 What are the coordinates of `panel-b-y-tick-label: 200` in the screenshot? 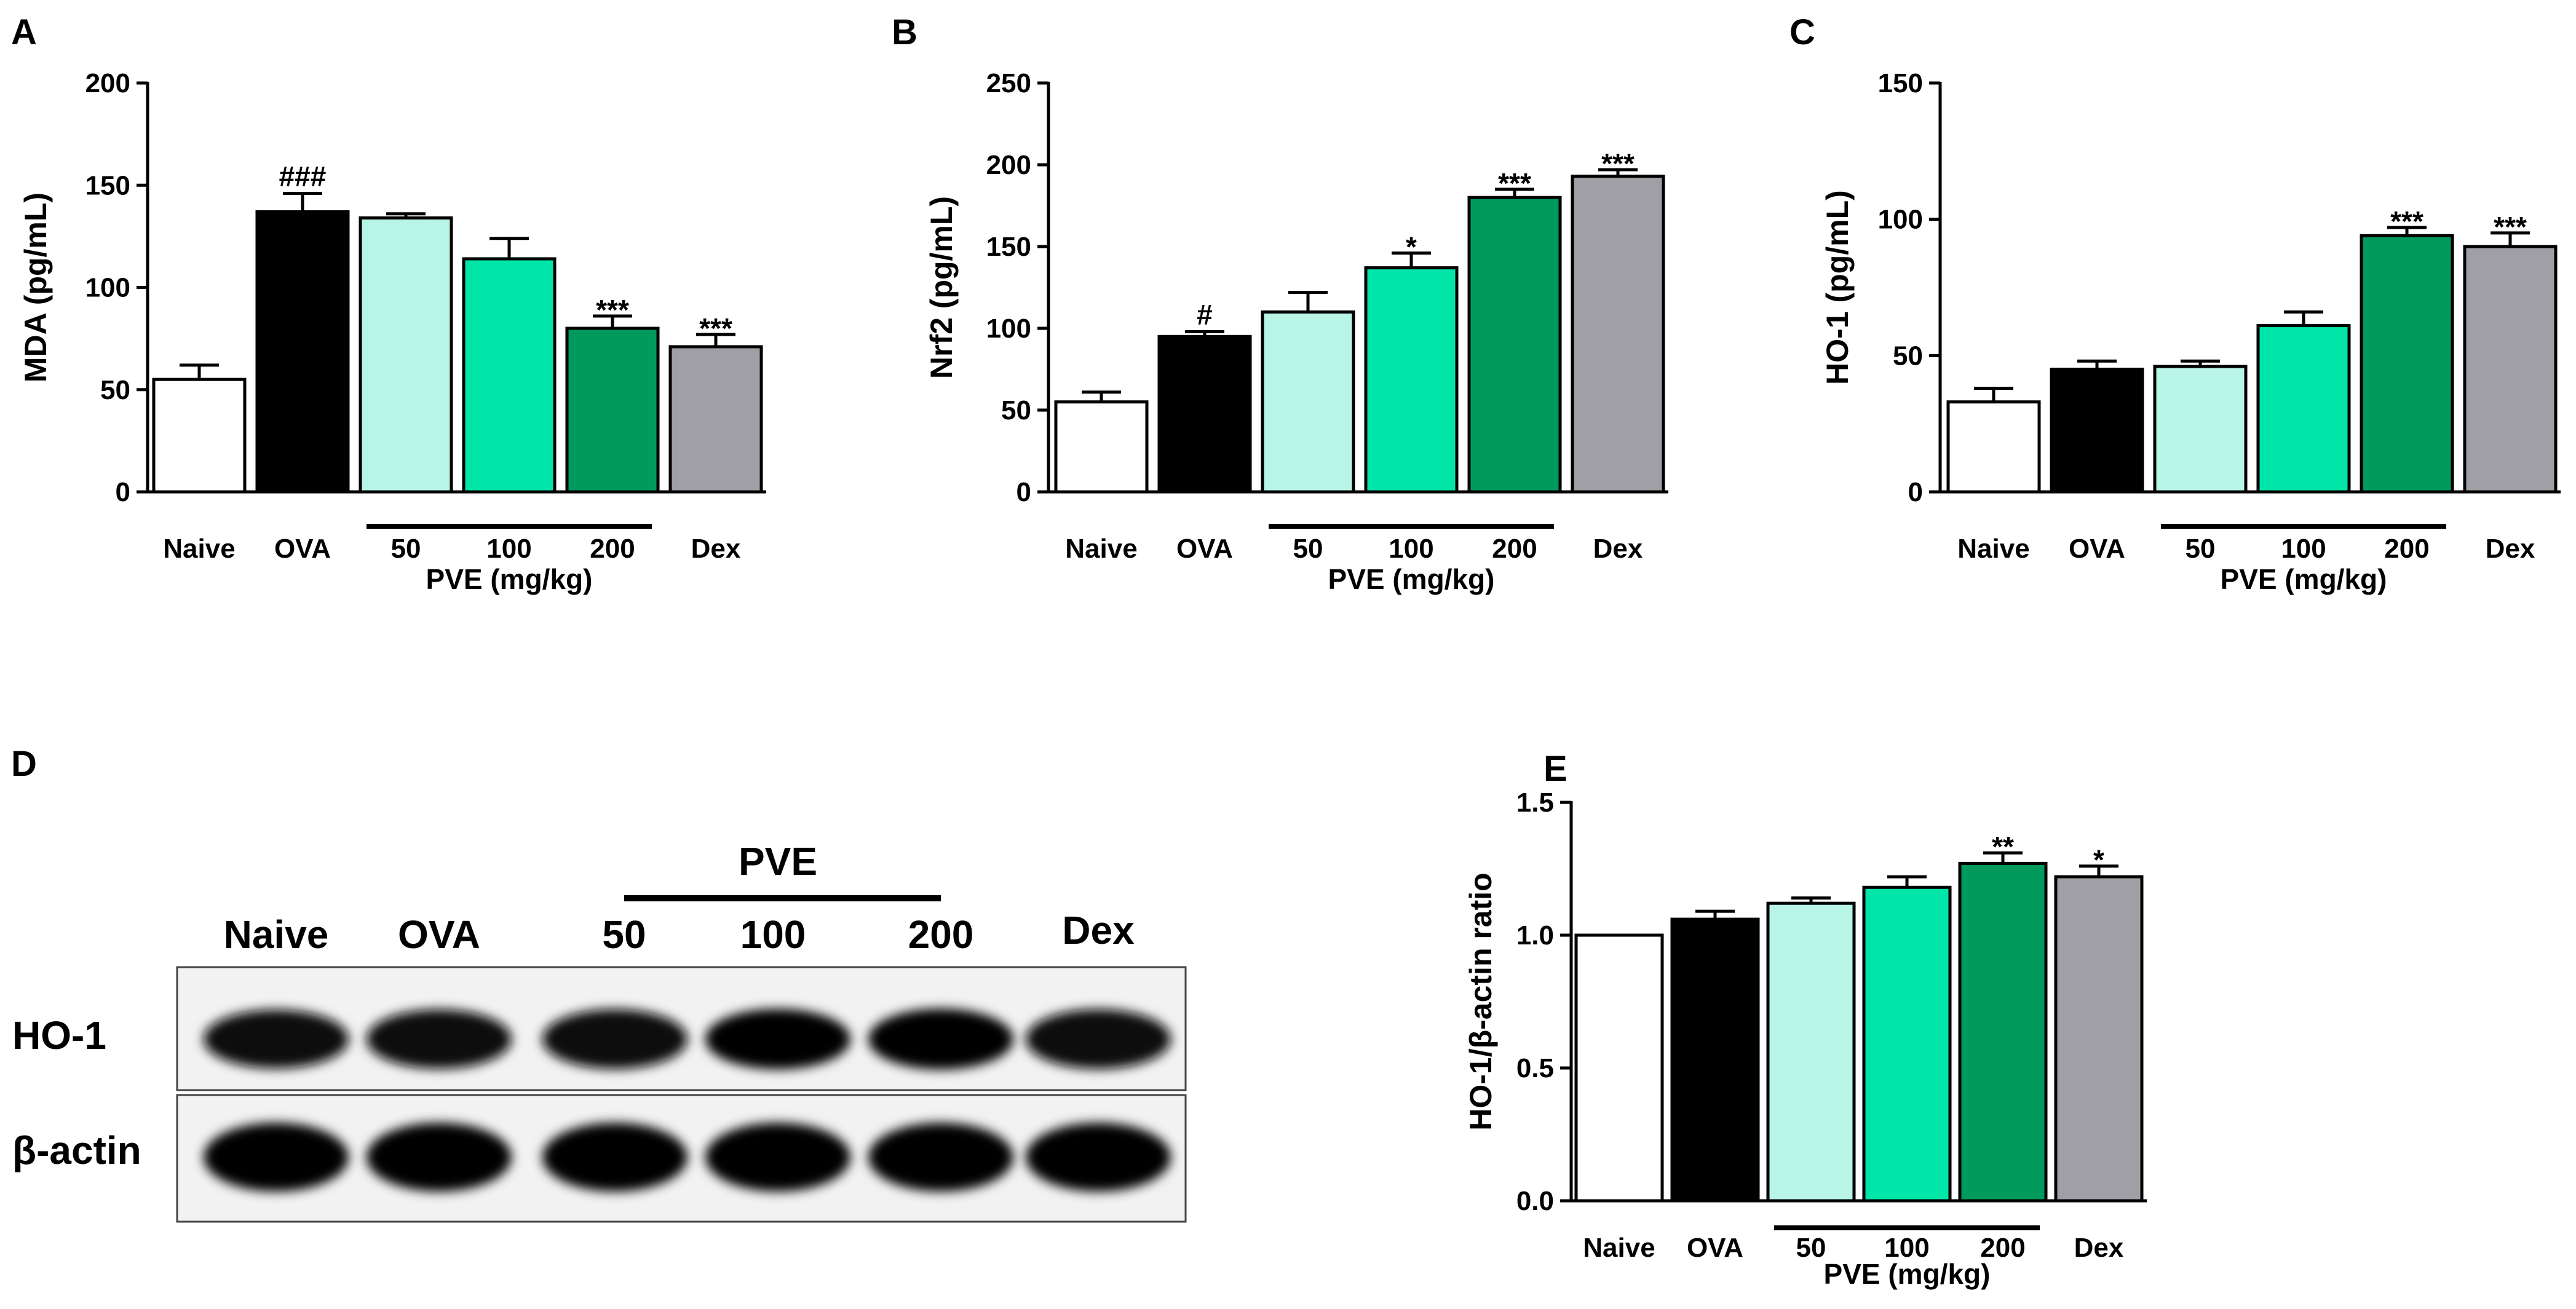 It's located at (1009, 165).